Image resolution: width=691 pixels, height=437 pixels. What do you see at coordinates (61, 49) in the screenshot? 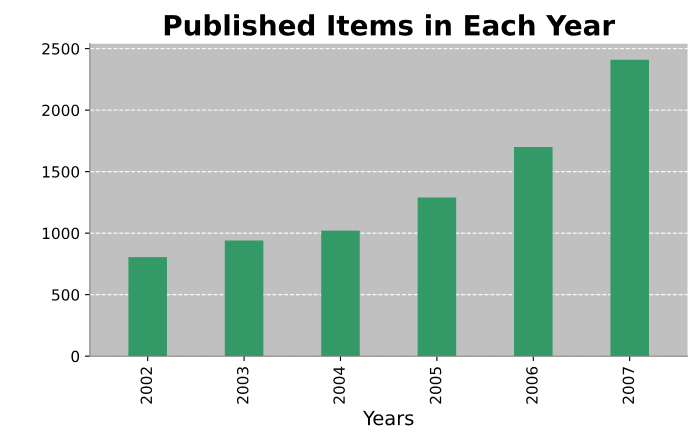
I see `y-tick-label: 2500` at bounding box center [61, 49].